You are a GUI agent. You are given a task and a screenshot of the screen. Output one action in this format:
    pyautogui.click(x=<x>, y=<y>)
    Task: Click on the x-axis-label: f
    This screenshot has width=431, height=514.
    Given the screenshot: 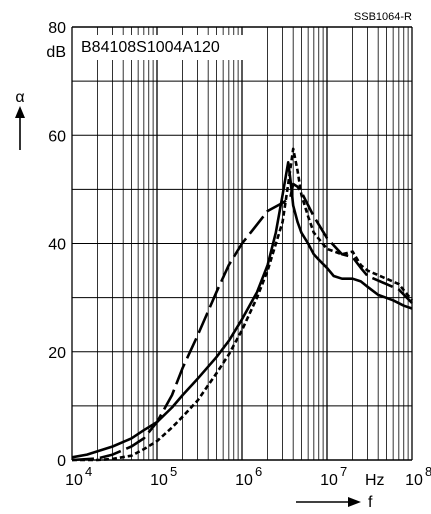 What is the action you would take?
    pyautogui.click(x=370, y=502)
    